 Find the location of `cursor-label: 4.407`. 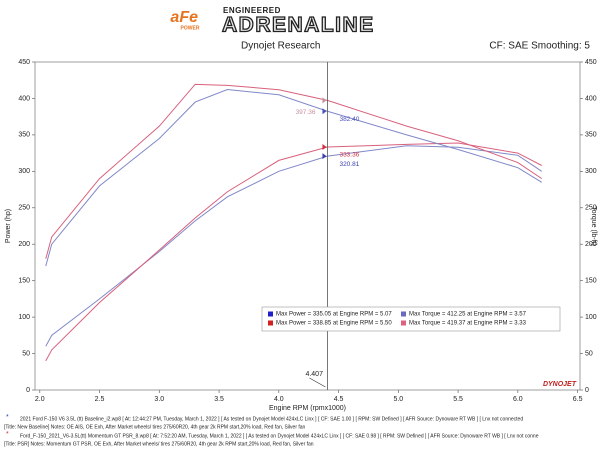

cursor-label: 4.407 is located at coordinates (314, 374).